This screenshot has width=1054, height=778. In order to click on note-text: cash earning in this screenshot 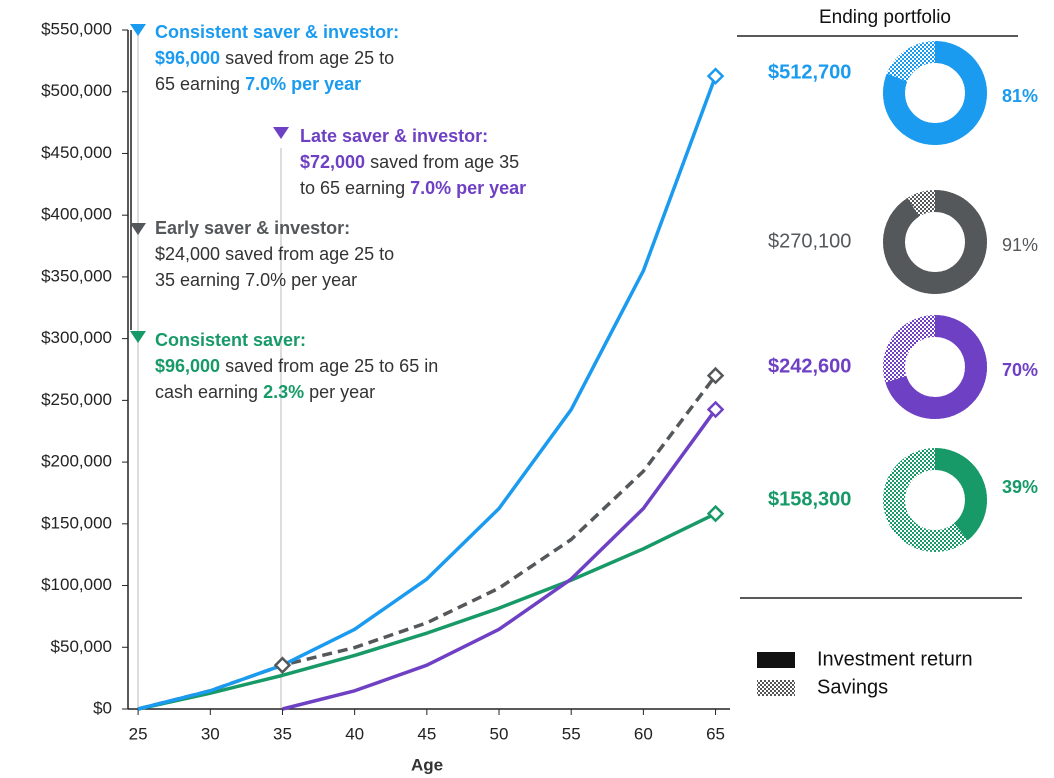, I will do `click(209, 392)`.